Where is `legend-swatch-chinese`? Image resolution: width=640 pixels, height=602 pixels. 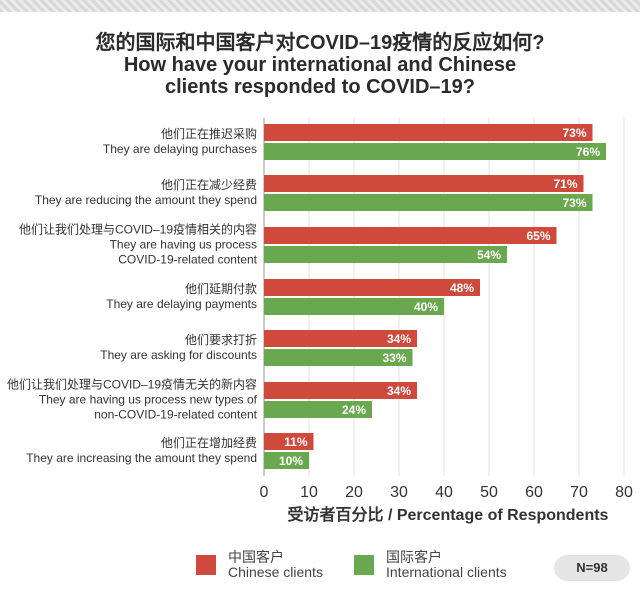 legend-swatch-chinese is located at coordinates (206, 565).